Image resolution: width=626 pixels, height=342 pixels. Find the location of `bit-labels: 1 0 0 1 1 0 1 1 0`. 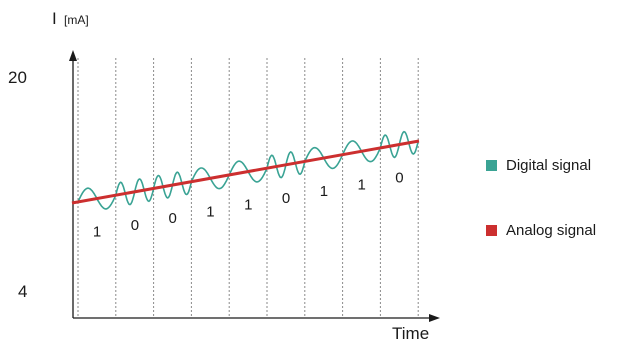

bit-labels: 1 0 0 1 1 0 1 1 0 is located at coordinates (248, 205).